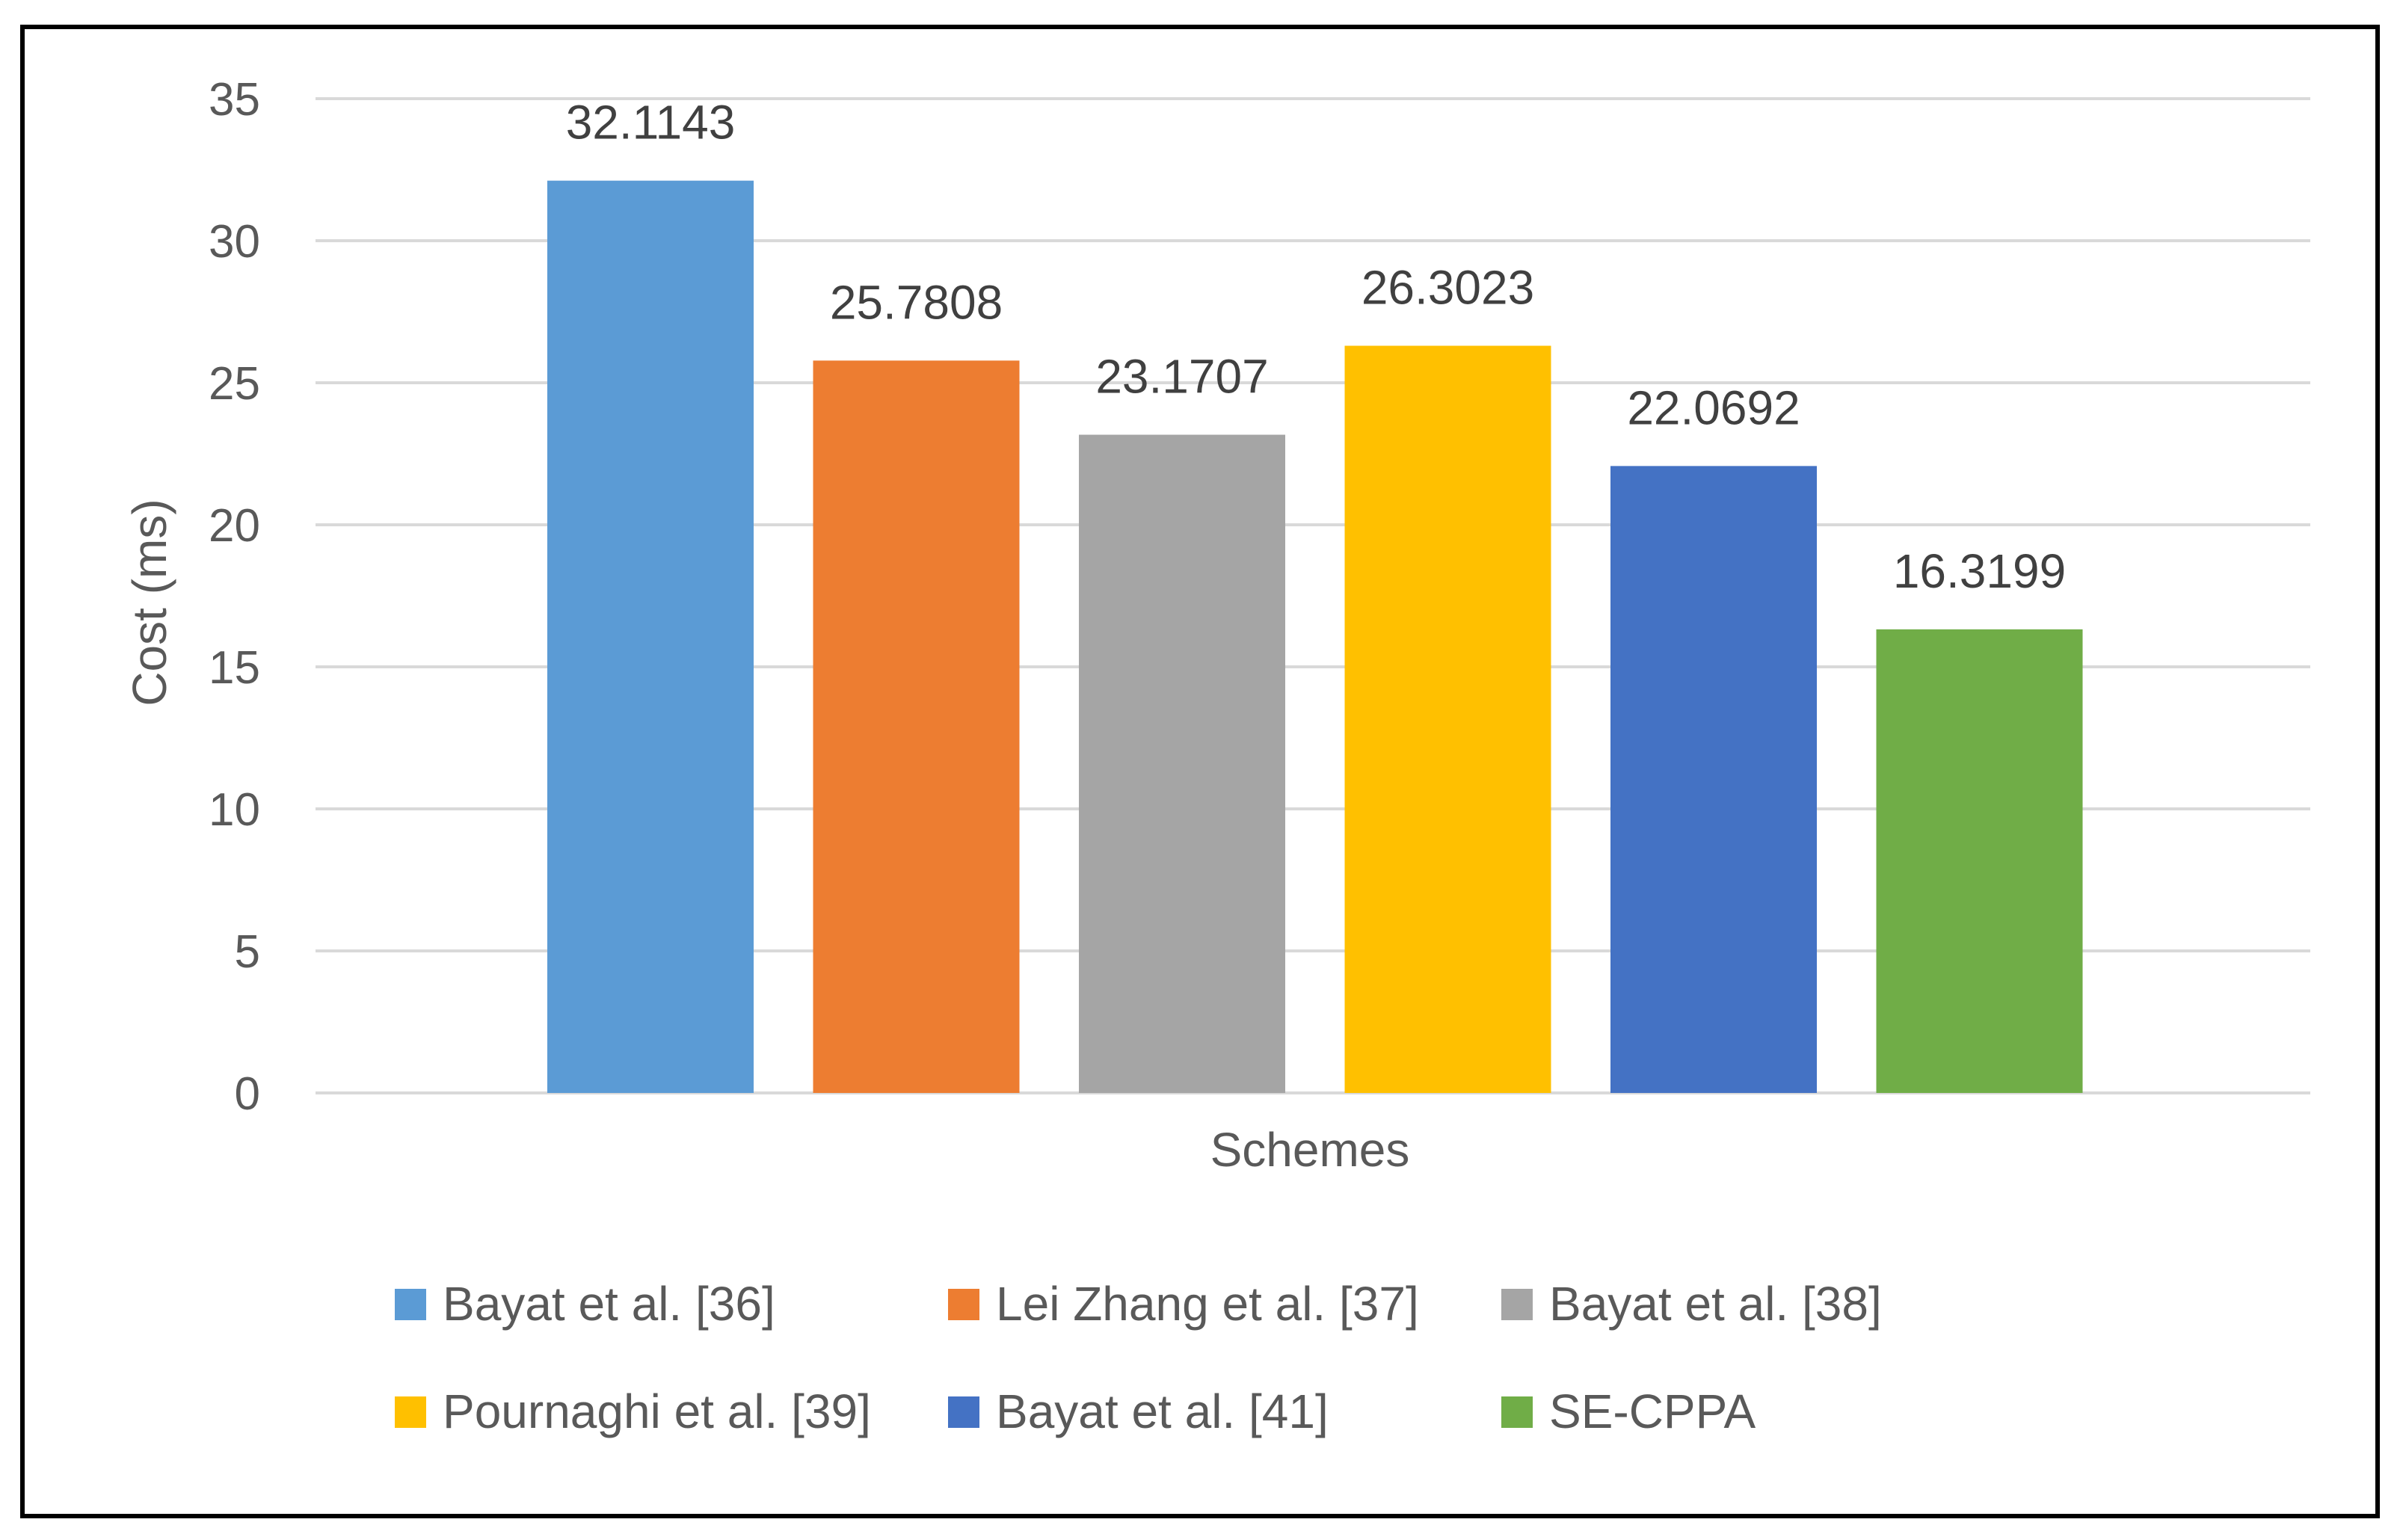  I want to click on x-axis-title: Schemes, so click(1310, 1150).